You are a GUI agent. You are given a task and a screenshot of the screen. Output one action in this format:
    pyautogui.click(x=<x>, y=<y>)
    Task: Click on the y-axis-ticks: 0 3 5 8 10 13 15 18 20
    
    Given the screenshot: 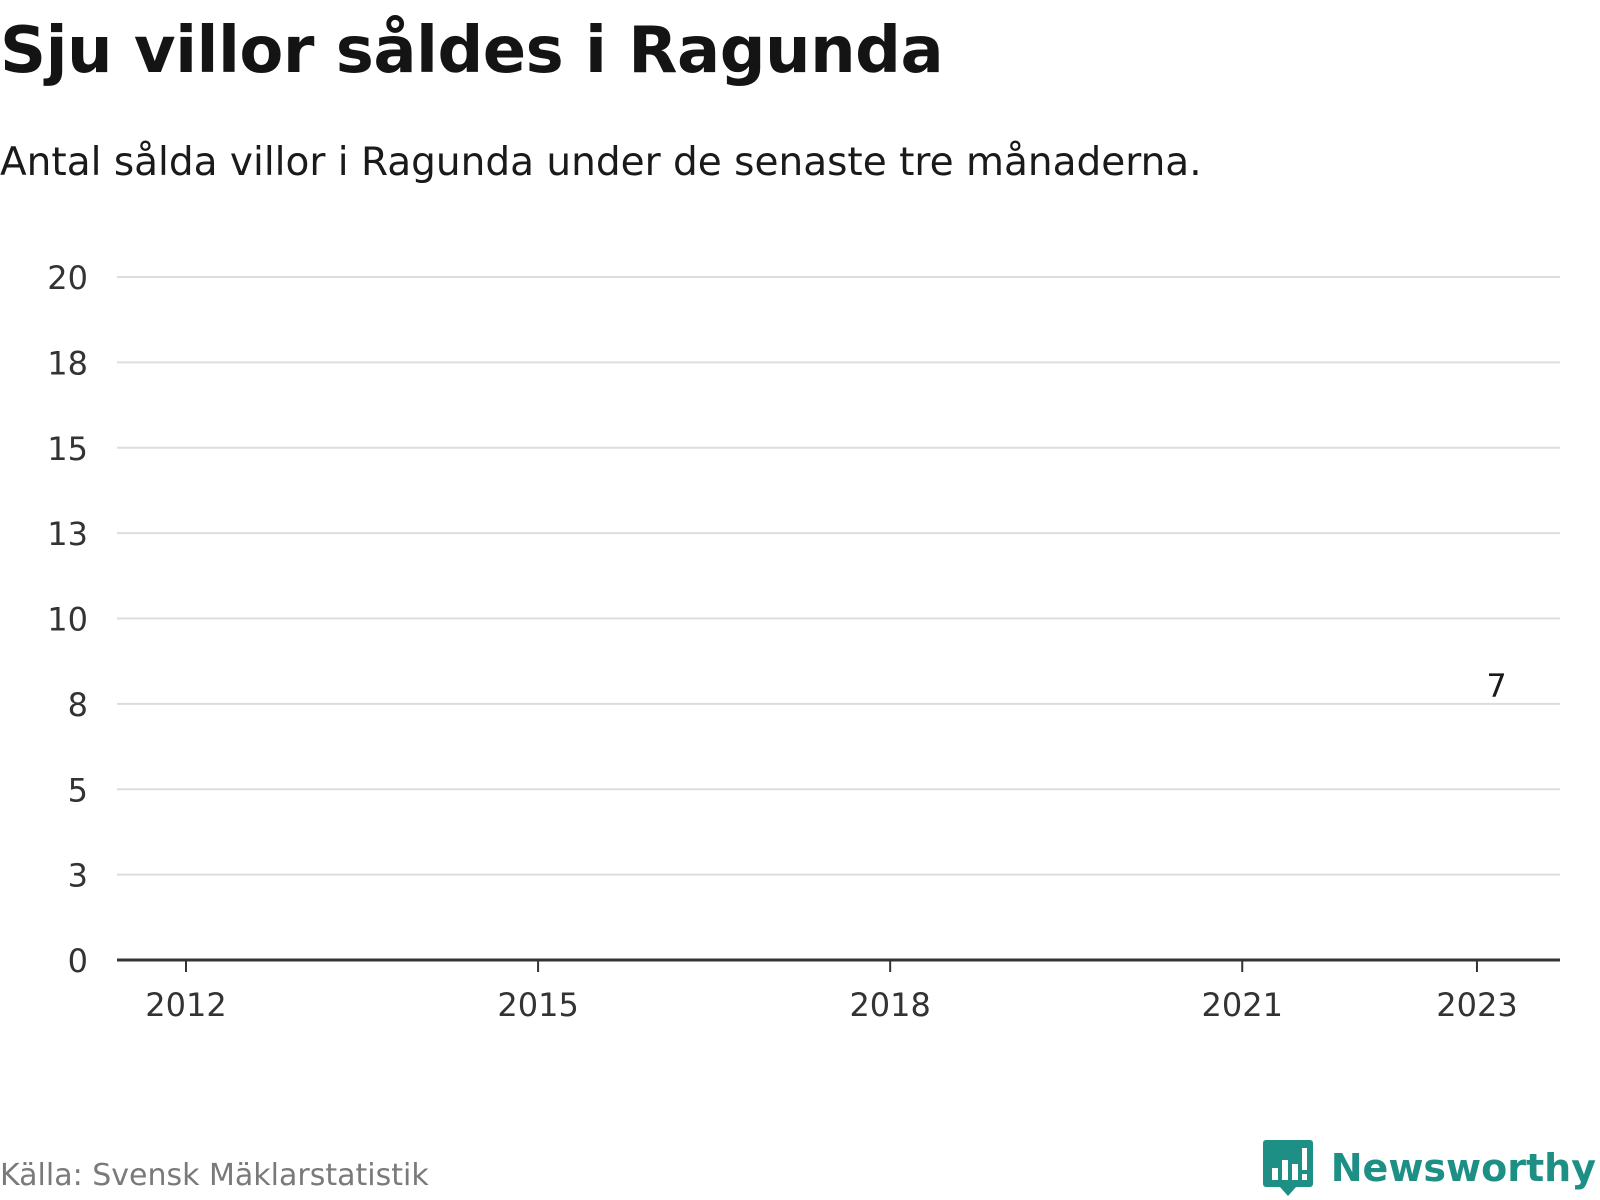 What is the action you would take?
    pyautogui.click(x=67, y=619)
    